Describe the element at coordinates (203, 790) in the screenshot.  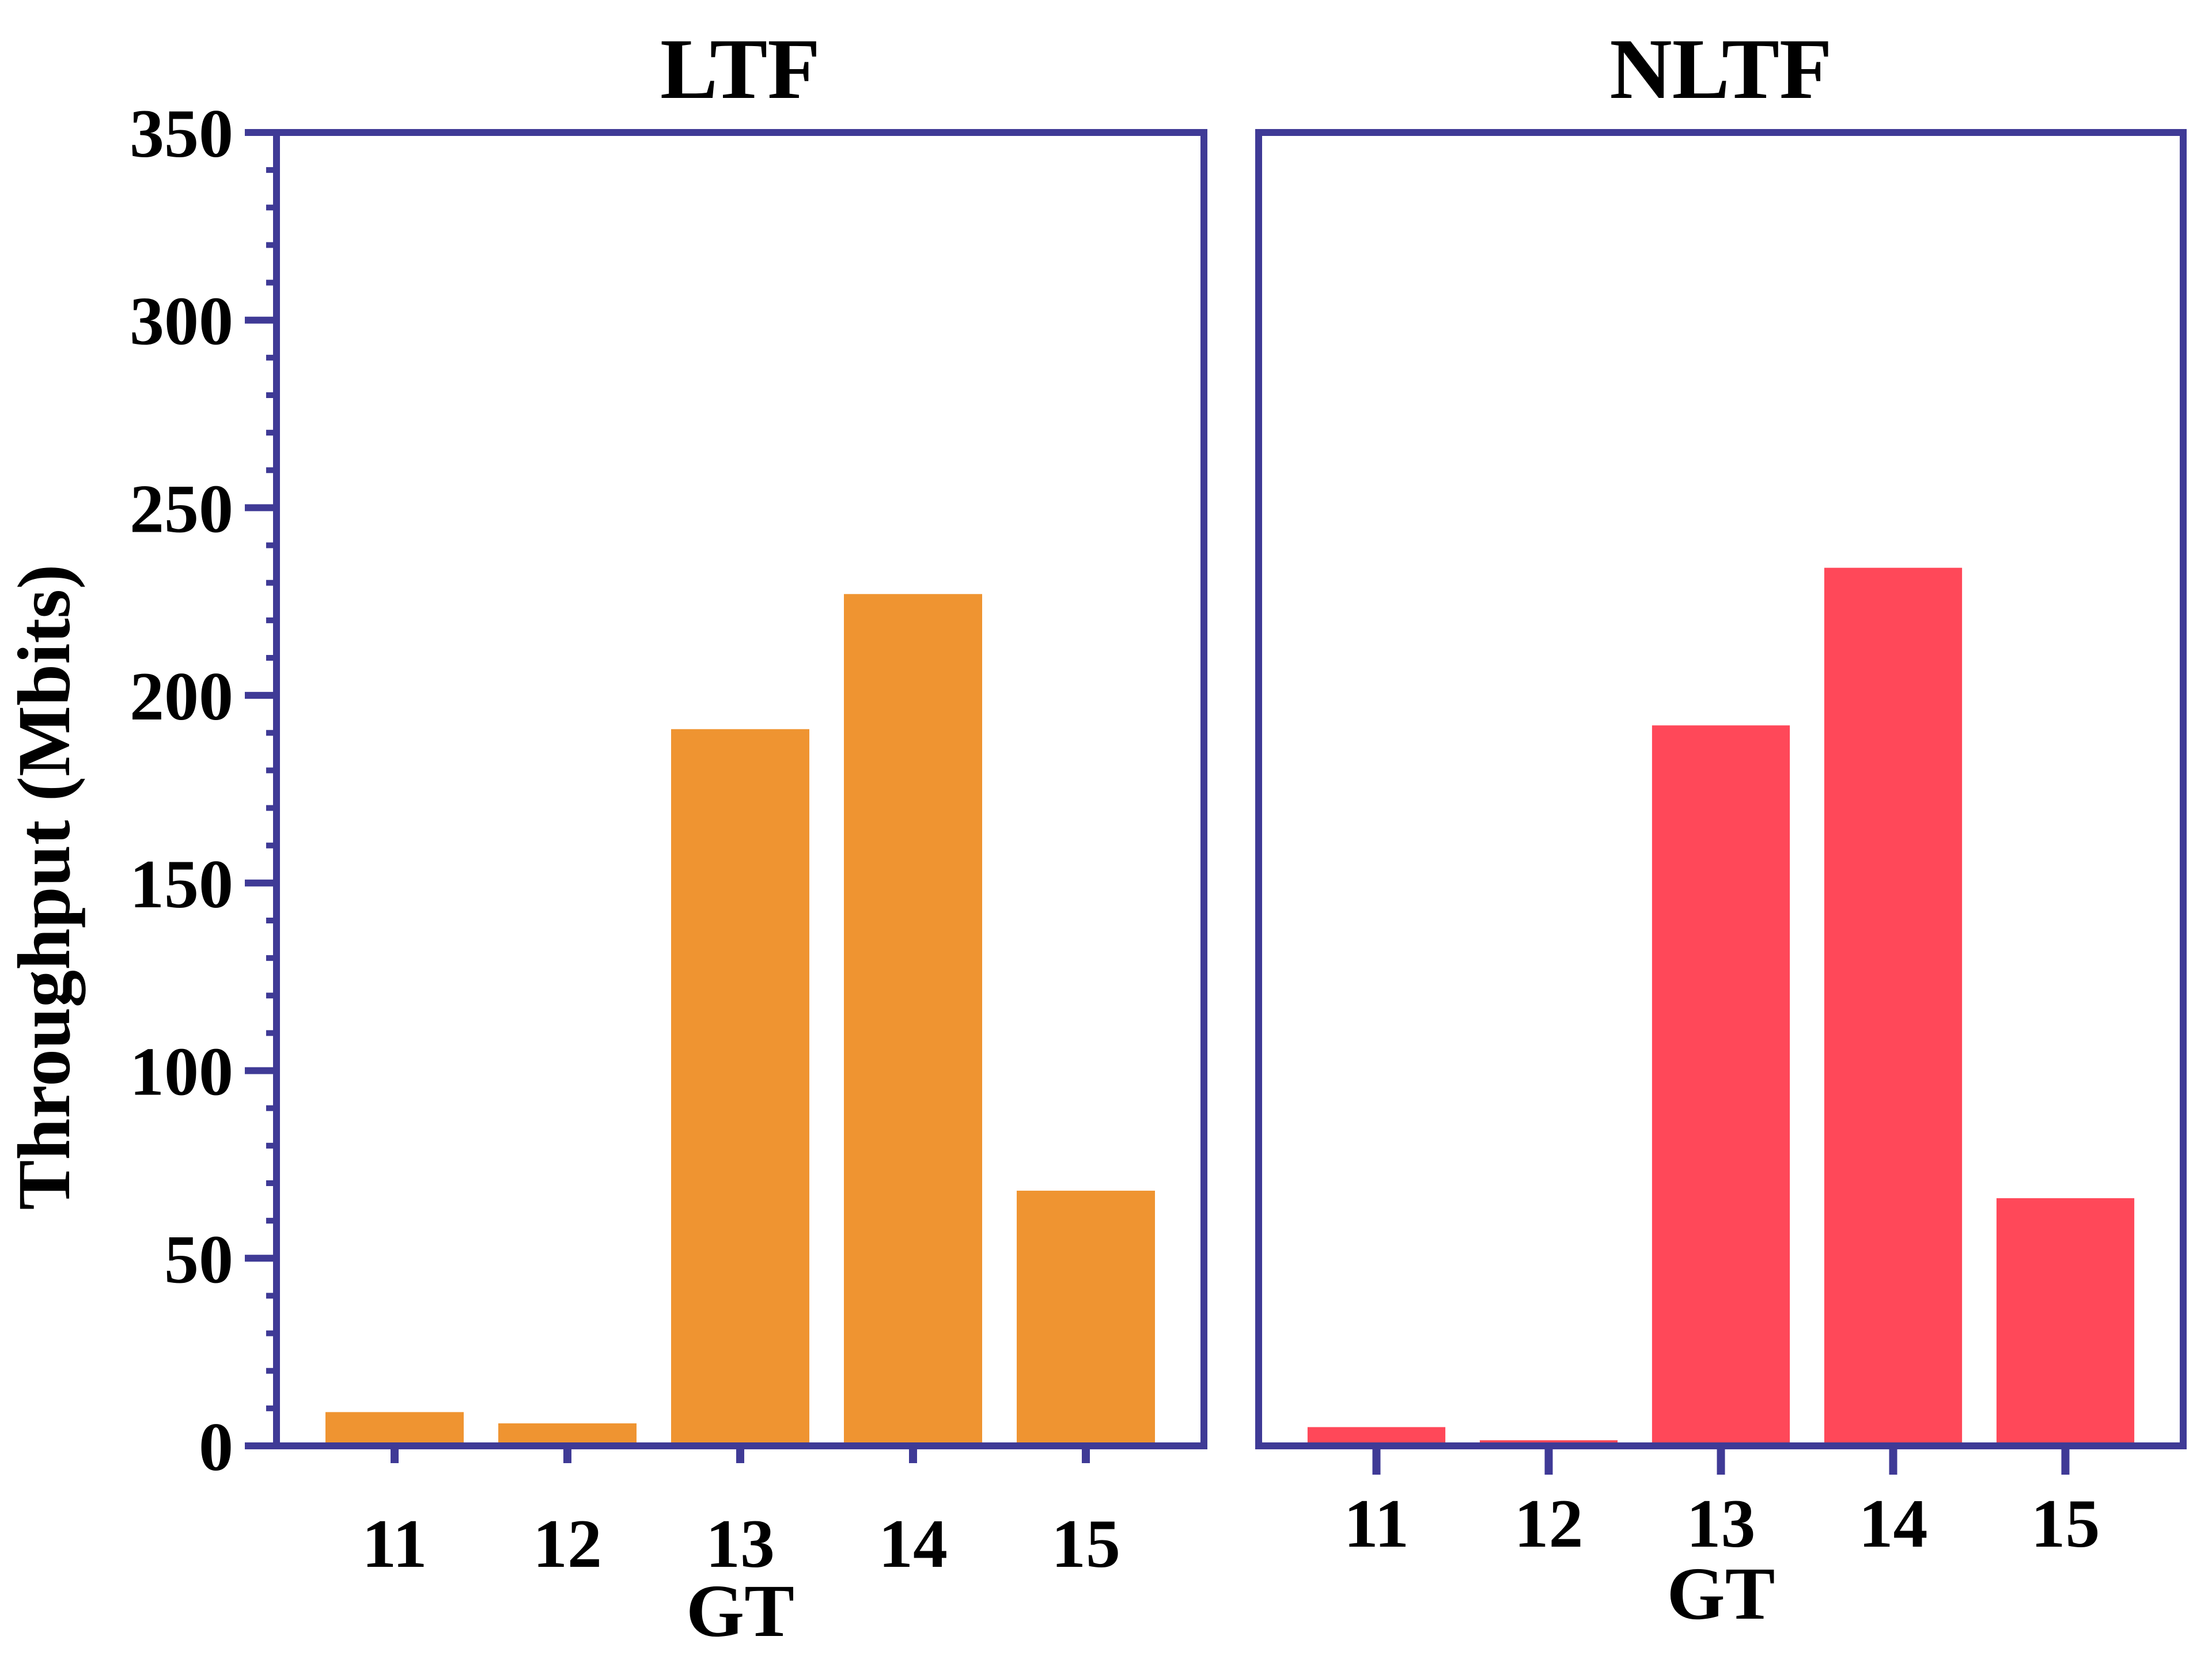
I see `ltf-y-axis: 0 50 100 150 200 250 300 350` at that location.